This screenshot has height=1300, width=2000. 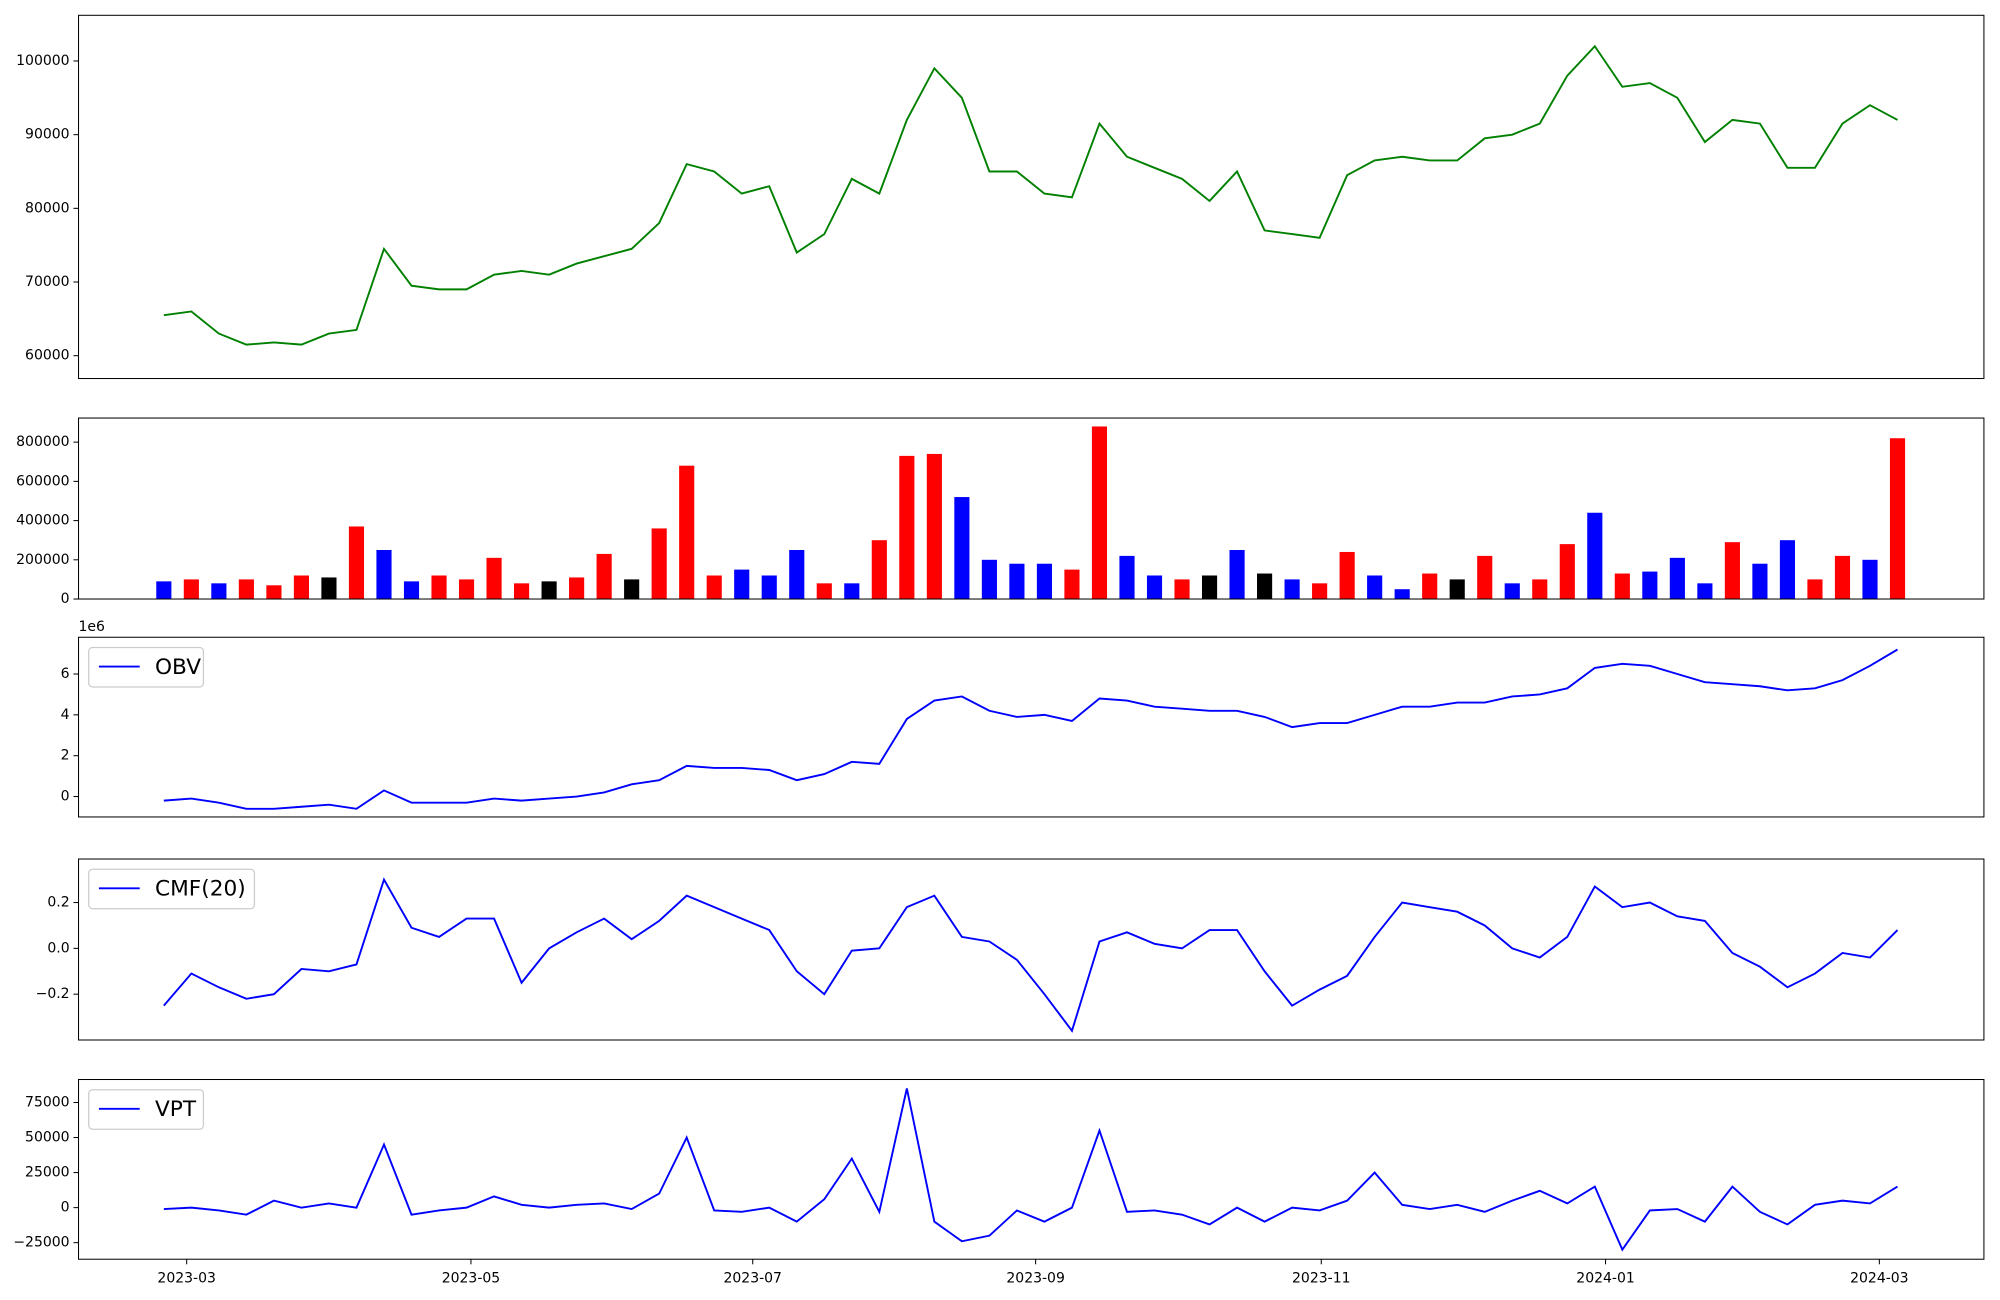 What do you see at coordinates (752, 1278) in the screenshot?
I see `x-tick-label: 2023-07` at bounding box center [752, 1278].